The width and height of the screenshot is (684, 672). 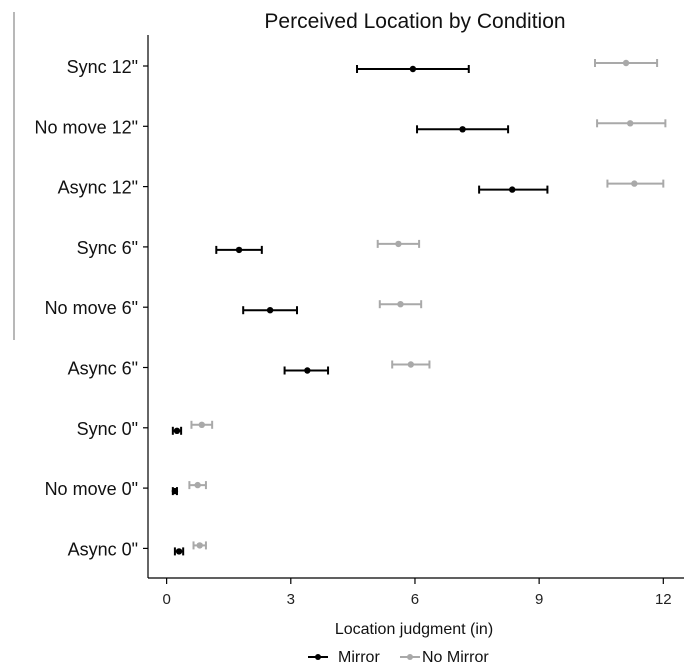 I want to click on category-label: Async 0", so click(x=103, y=549).